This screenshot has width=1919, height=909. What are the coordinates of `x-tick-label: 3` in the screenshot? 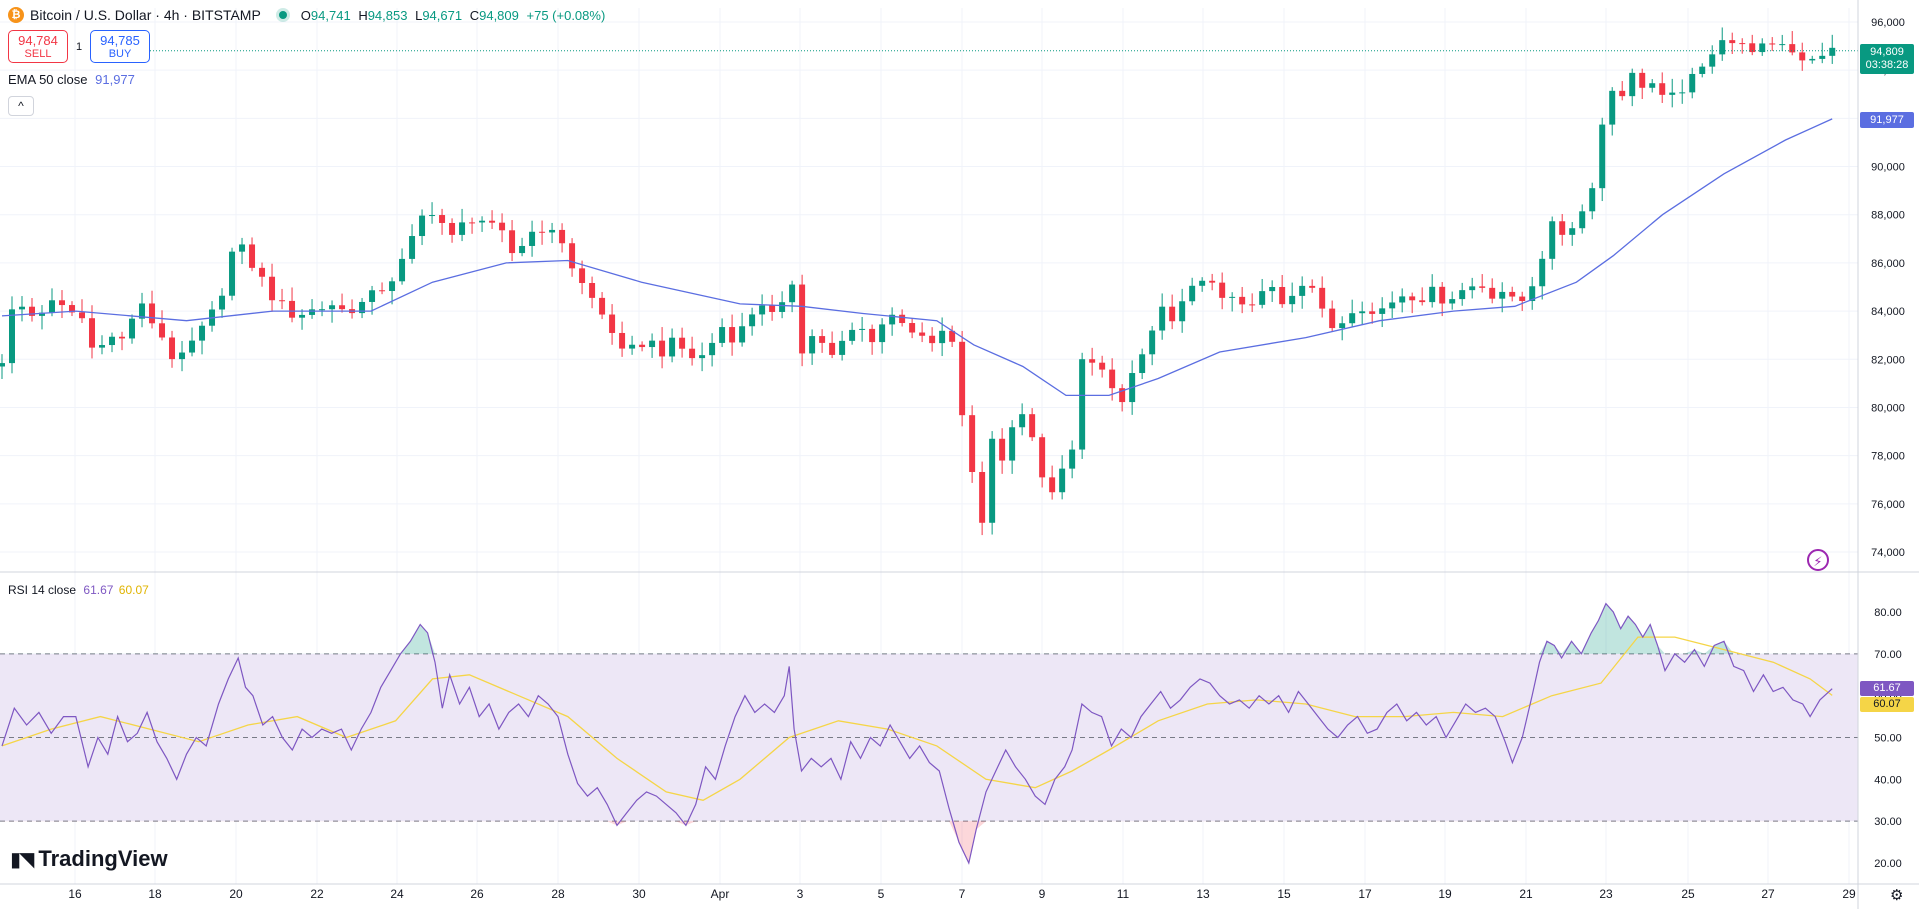 It's located at (800, 894).